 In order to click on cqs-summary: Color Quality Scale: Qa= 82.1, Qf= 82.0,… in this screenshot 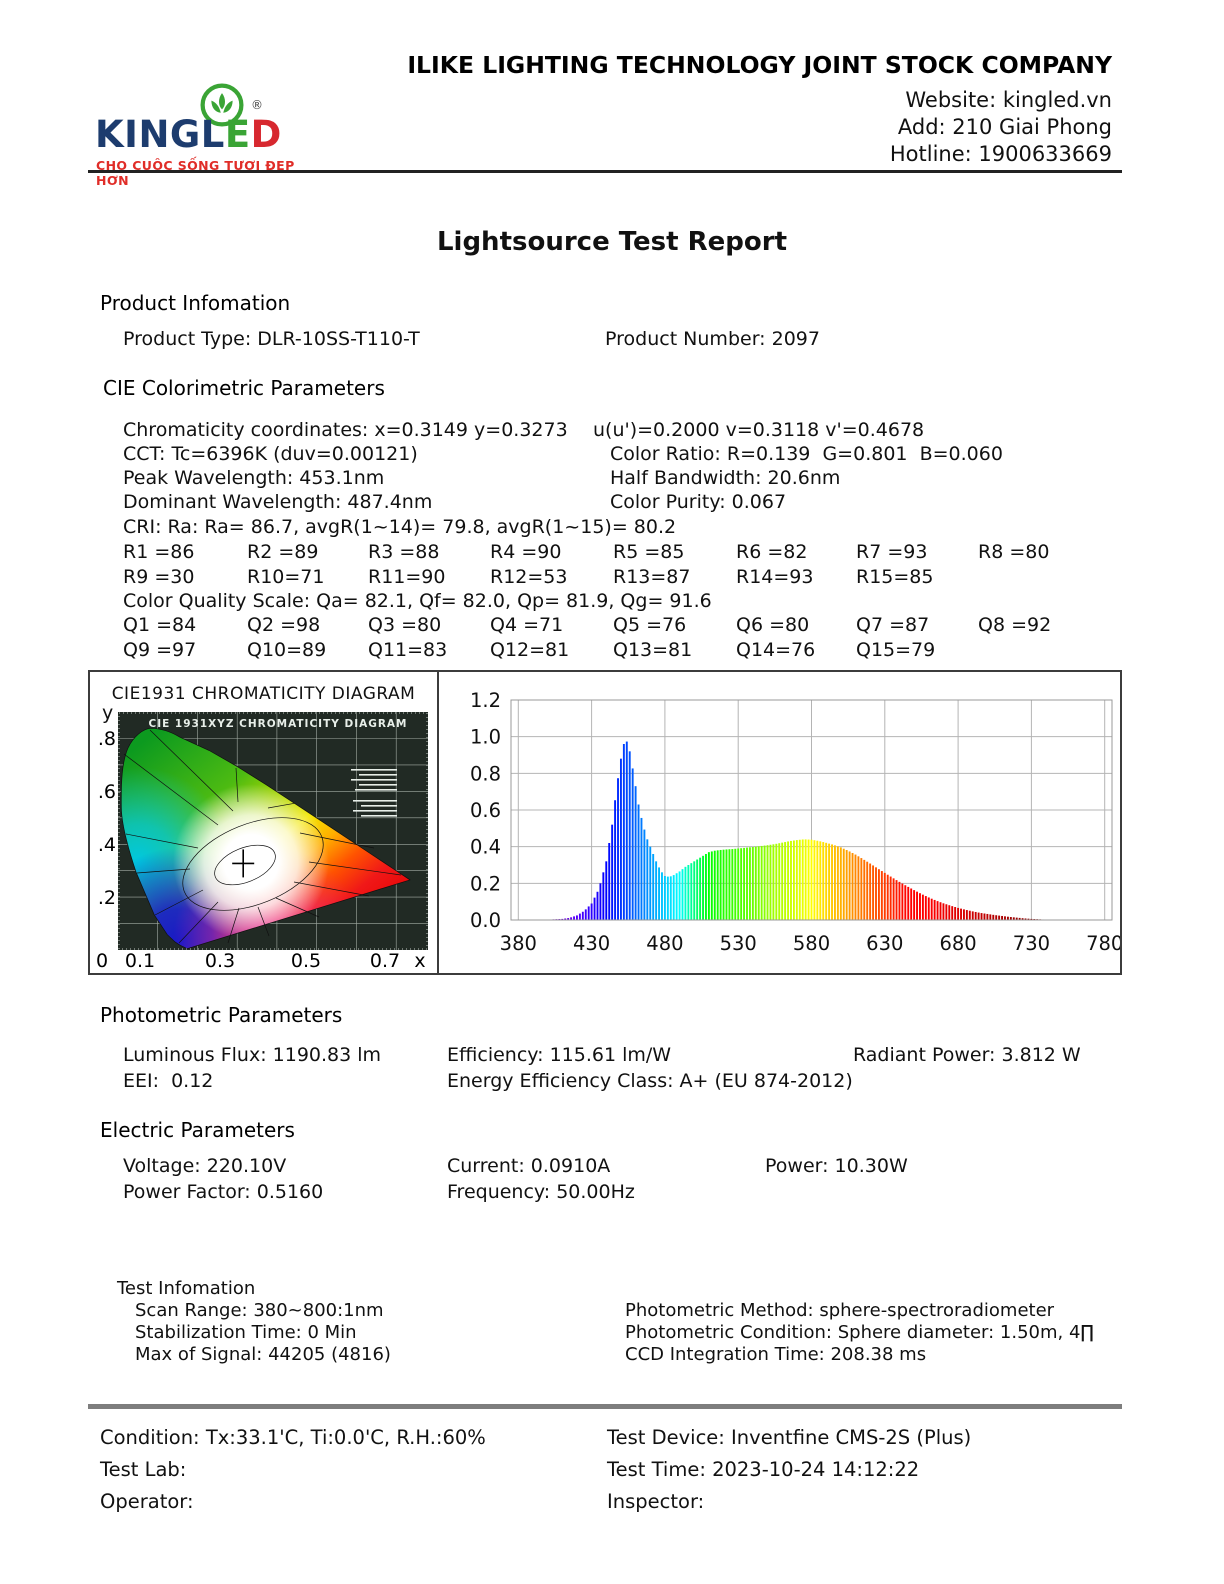, I will do `click(417, 601)`.